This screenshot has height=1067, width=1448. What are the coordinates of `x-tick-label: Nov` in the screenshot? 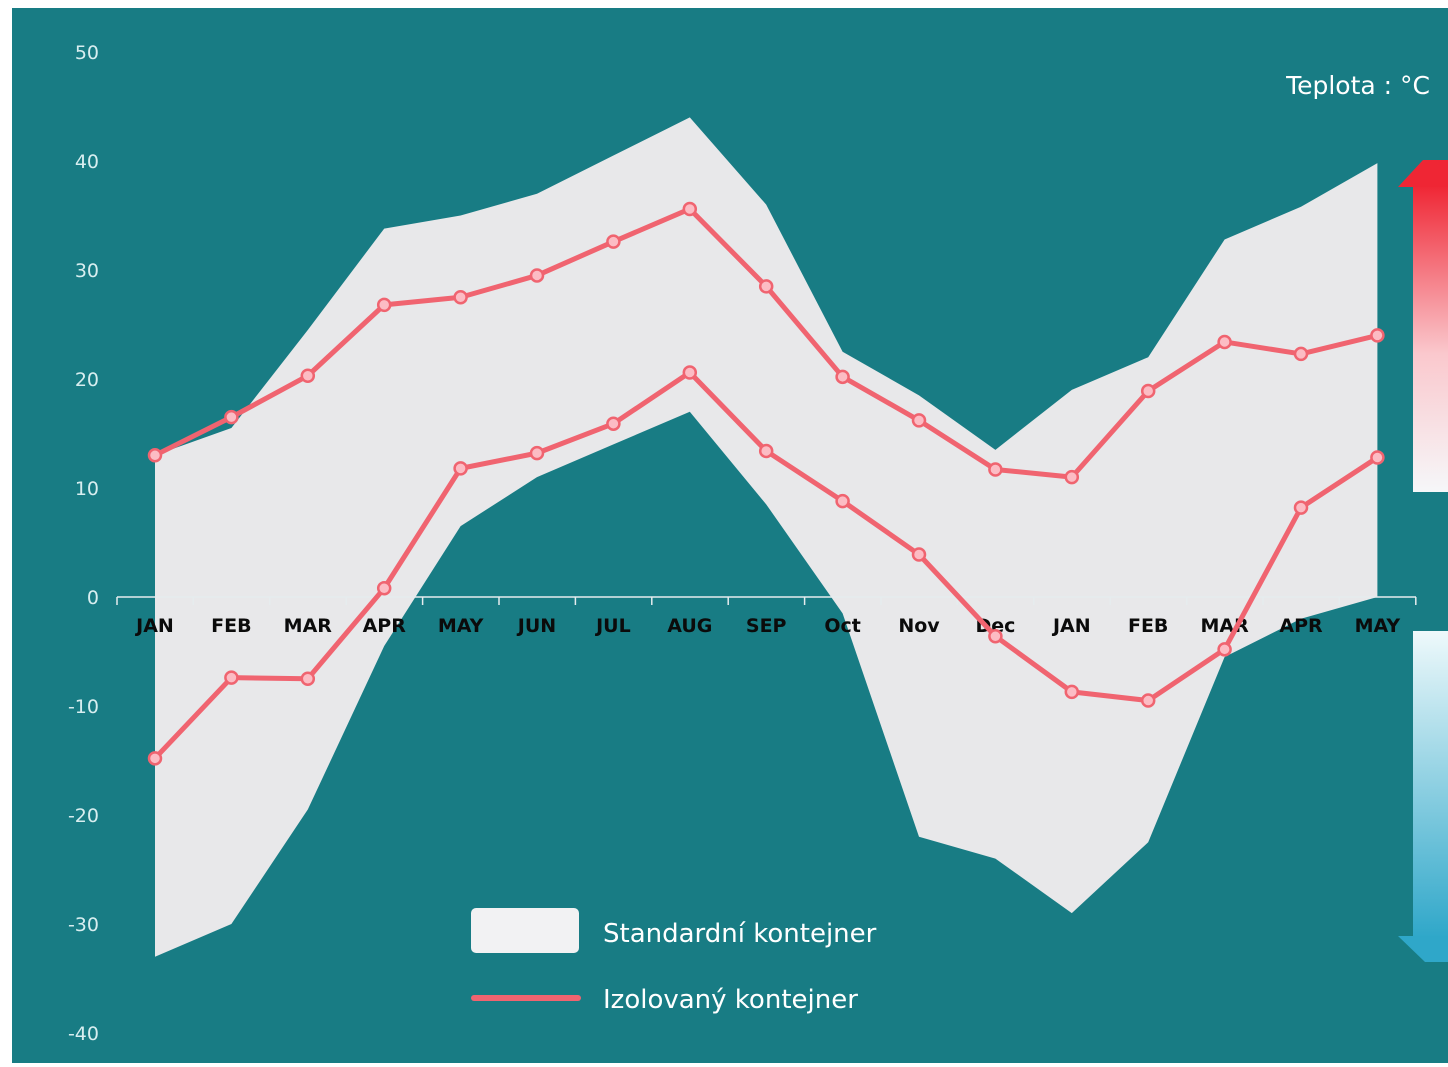 It's located at (919, 626).